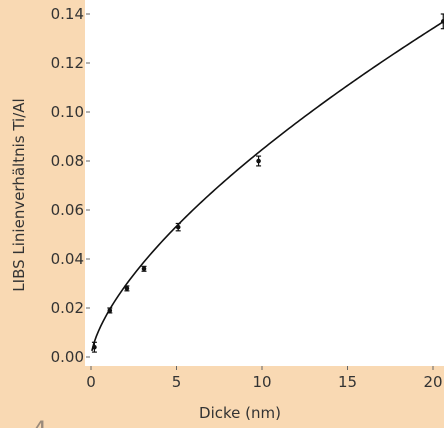  I want to click on y-tick-label: 0.04, so click(67, 259).